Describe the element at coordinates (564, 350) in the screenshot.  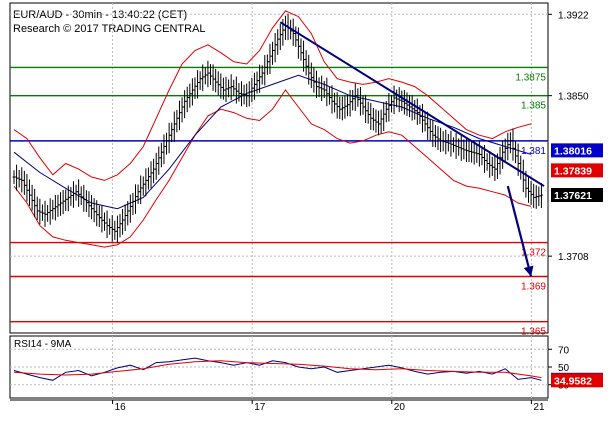
I see `rsi-y-tick-label: 70` at that location.